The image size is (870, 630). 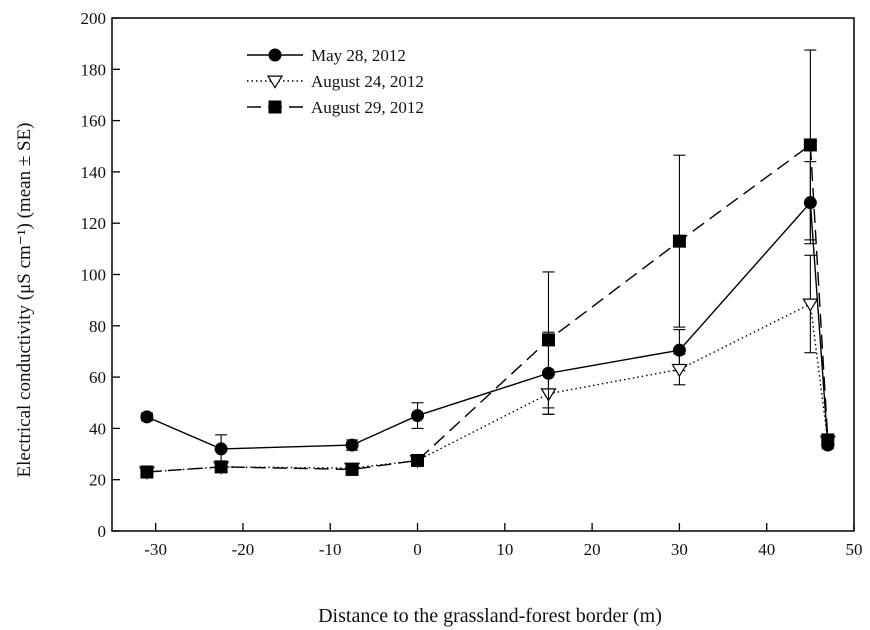 I want to click on x-tick-label: 10, so click(x=504, y=549).